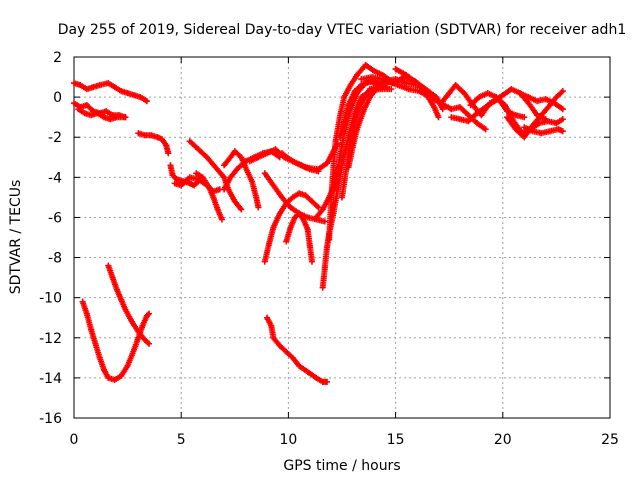  What do you see at coordinates (55, 218) in the screenshot?
I see `y-tick-label: -6` at bounding box center [55, 218].